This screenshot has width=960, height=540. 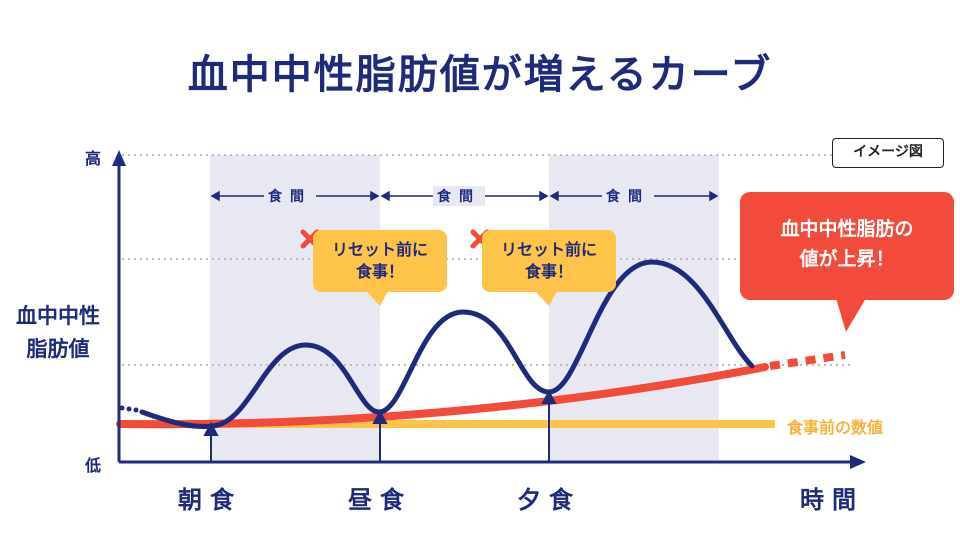 What do you see at coordinates (807, 360) in the screenshot?
I see `trend-dotted-extension` at bounding box center [807, 360].